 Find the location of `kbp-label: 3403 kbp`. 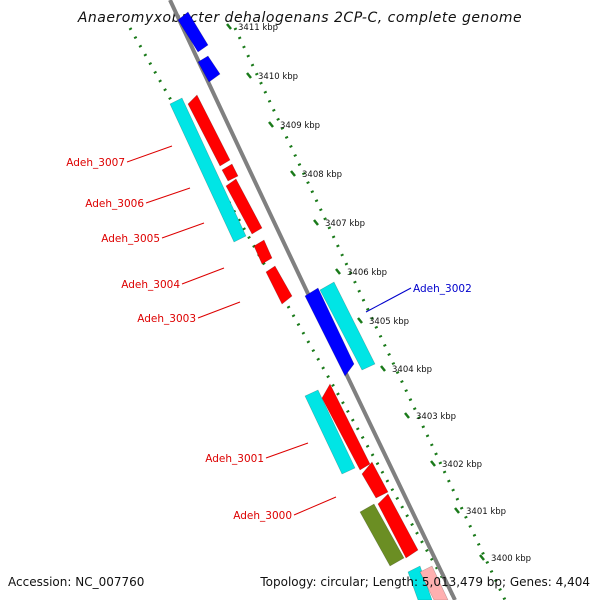

kbp-label: 3403 kbp is located at coordinates (436, 417).